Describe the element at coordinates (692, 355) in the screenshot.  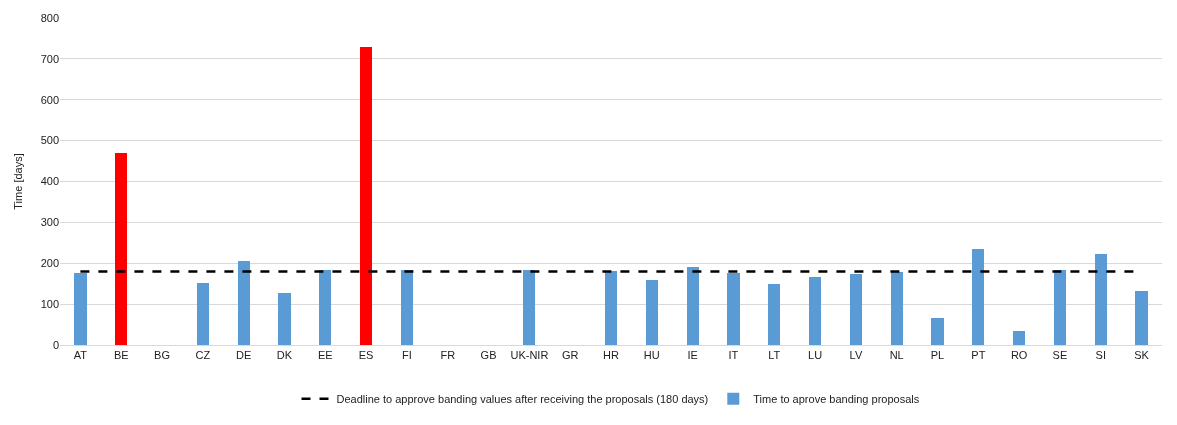
I see `x-tick-label: IE` at that location.